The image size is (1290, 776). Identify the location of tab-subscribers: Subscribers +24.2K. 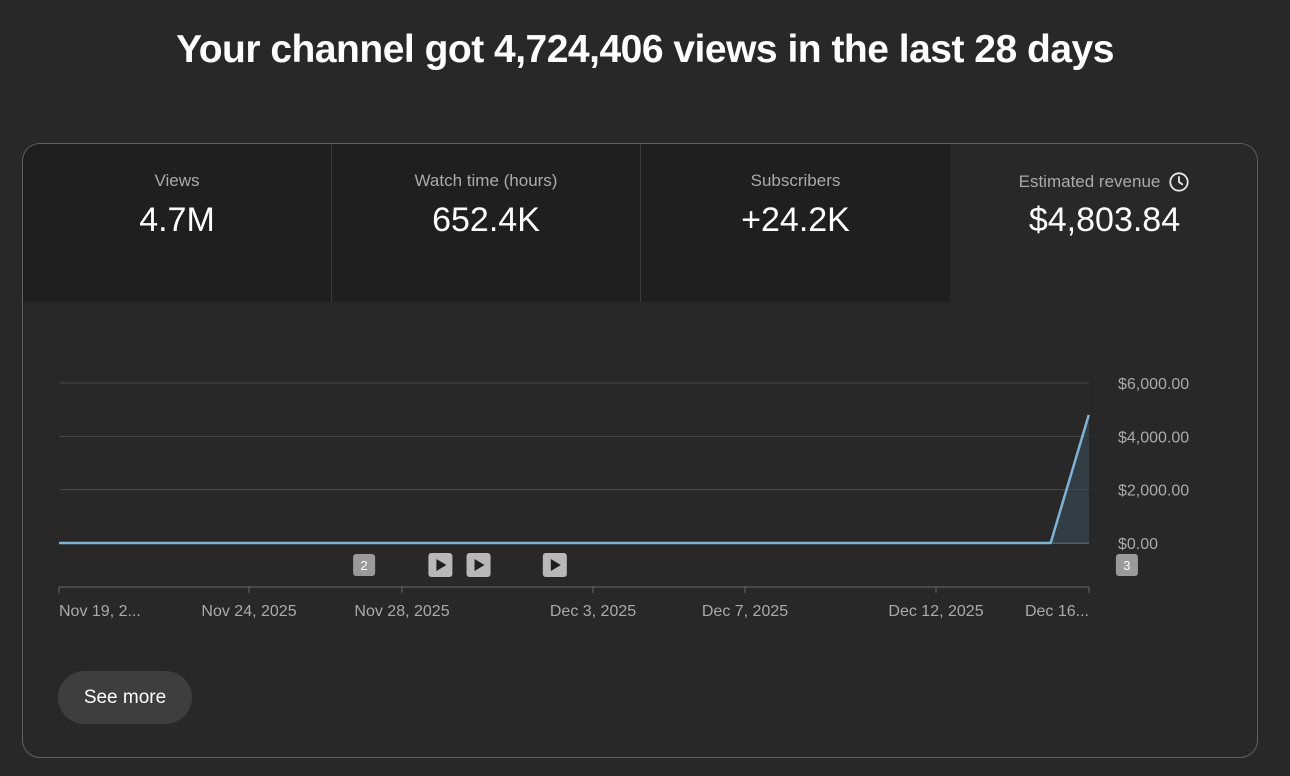
(795, 223).